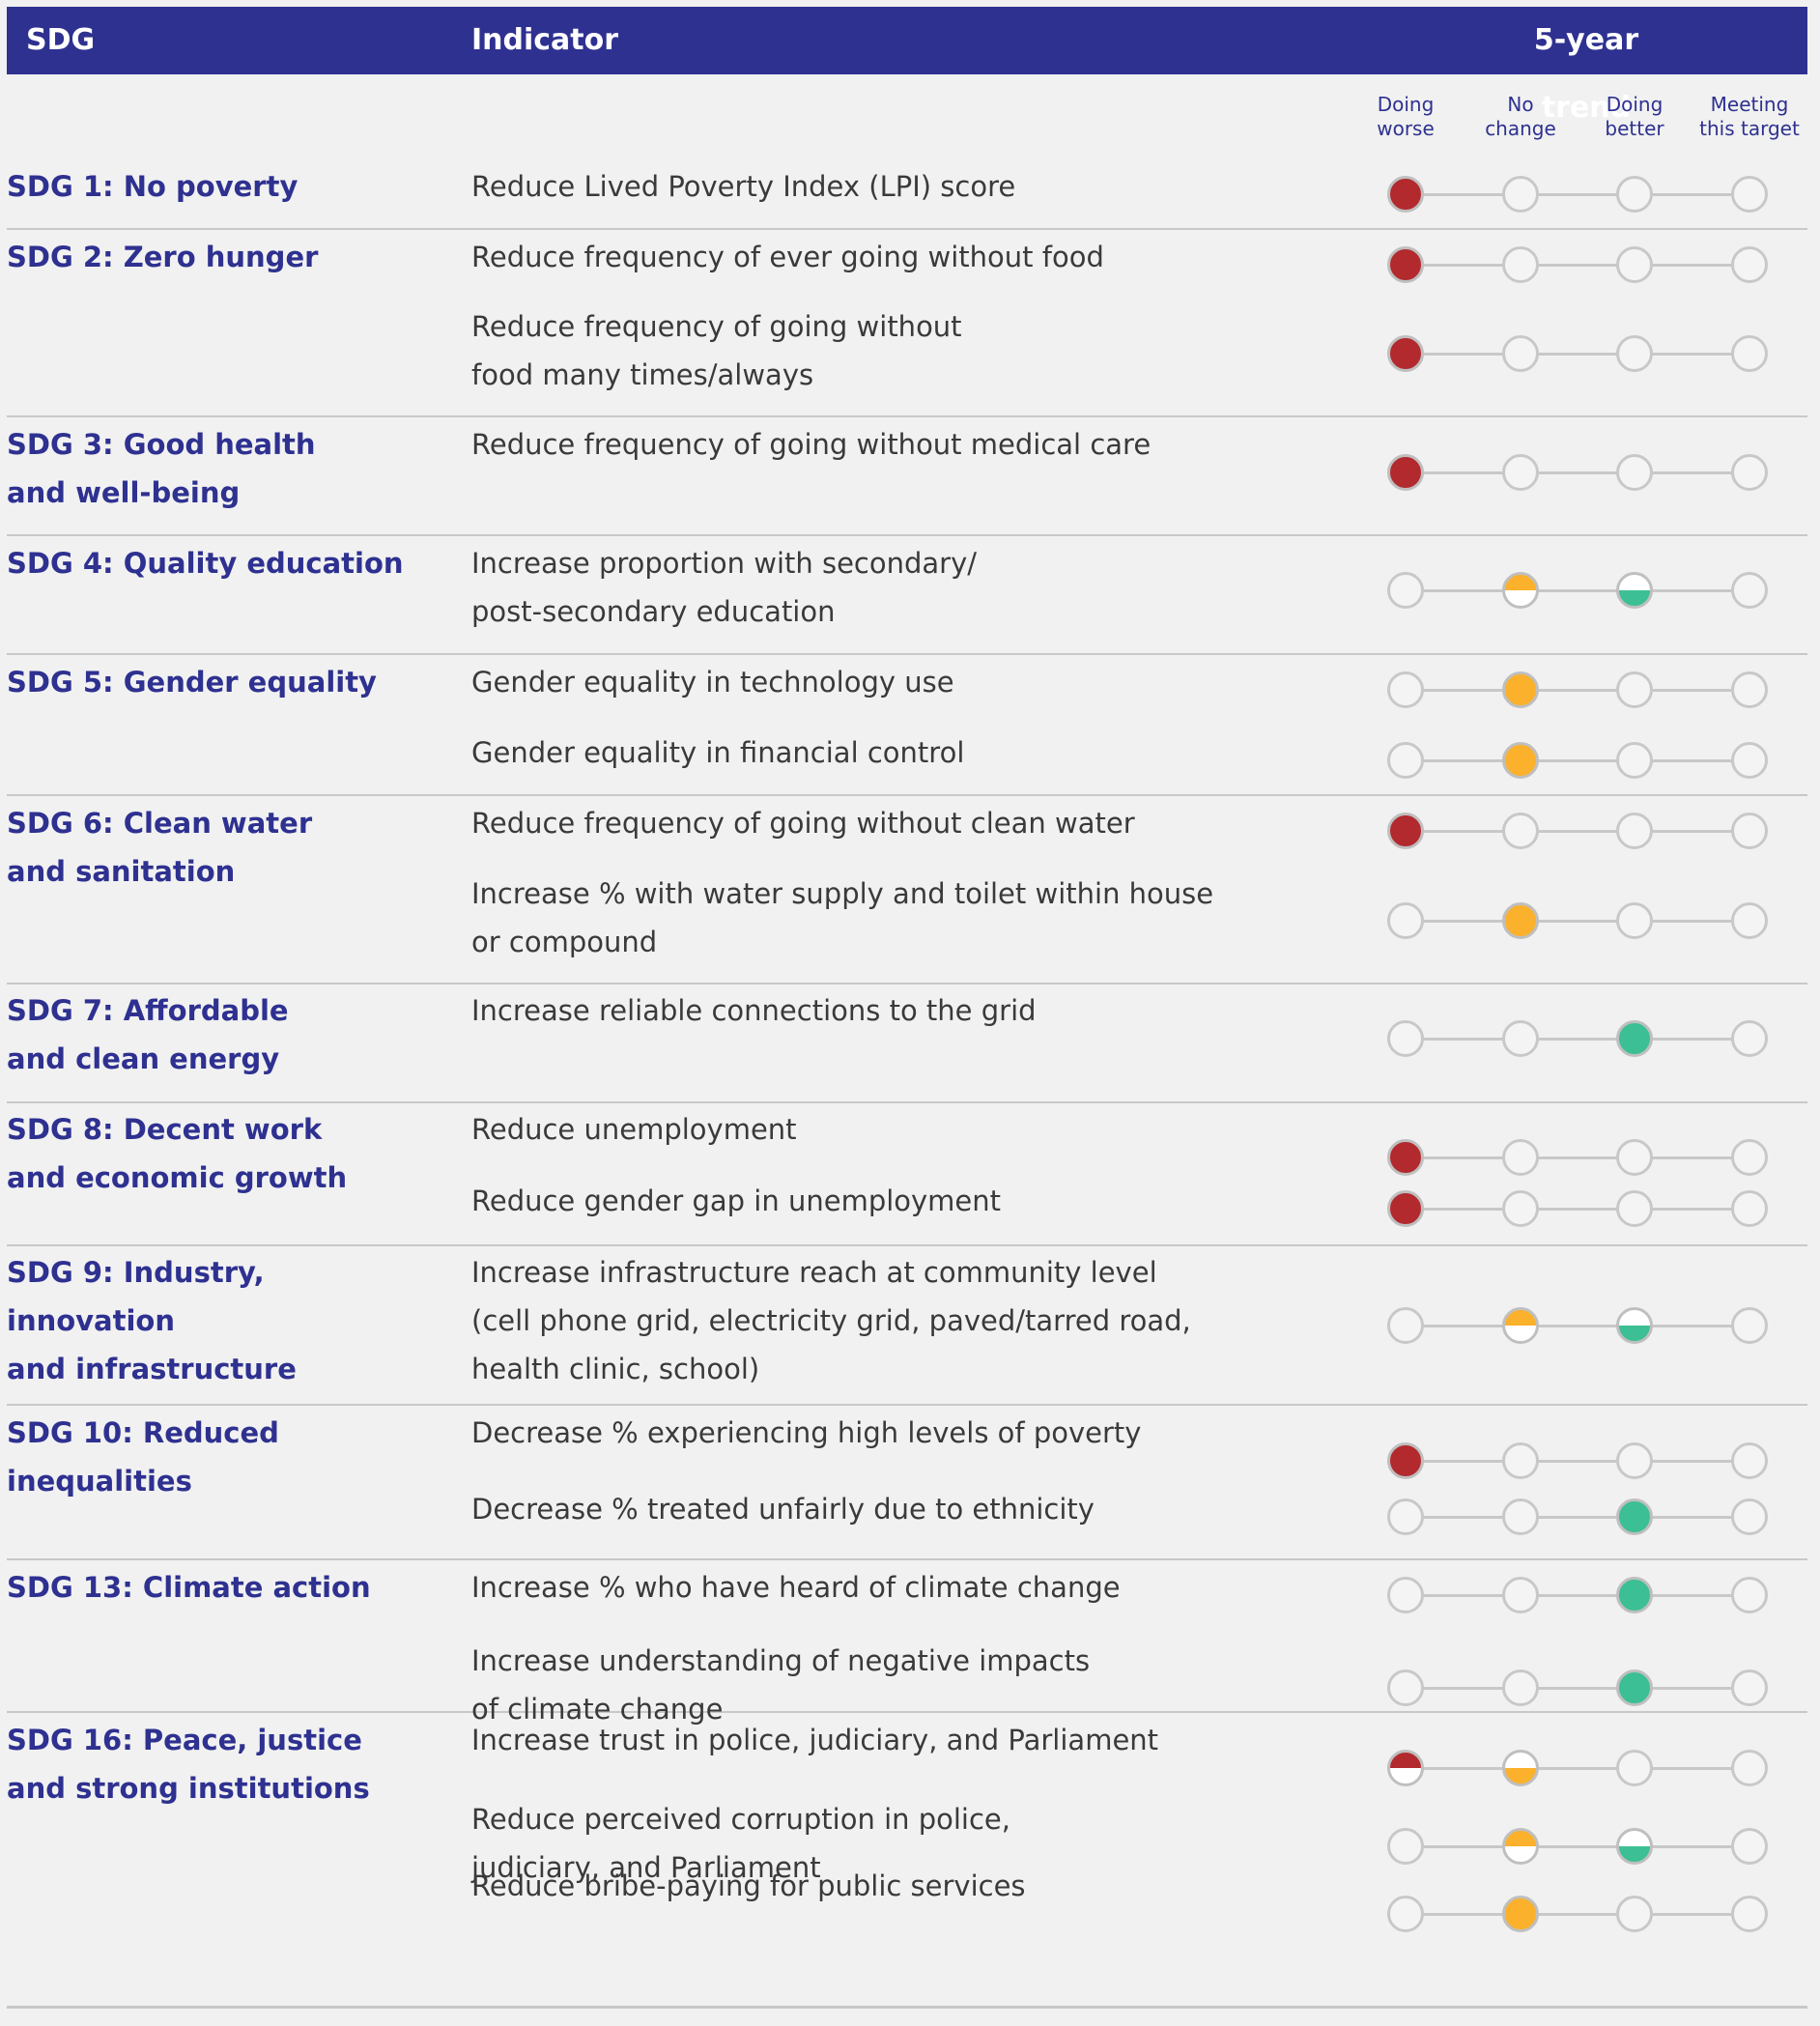 The width and height of the screenshot is (1820, 2026). What do you see at coordinates (564, 942) in the screenshot?
I see `indicator-text-line: or compound` at bounding box center [564, 942].